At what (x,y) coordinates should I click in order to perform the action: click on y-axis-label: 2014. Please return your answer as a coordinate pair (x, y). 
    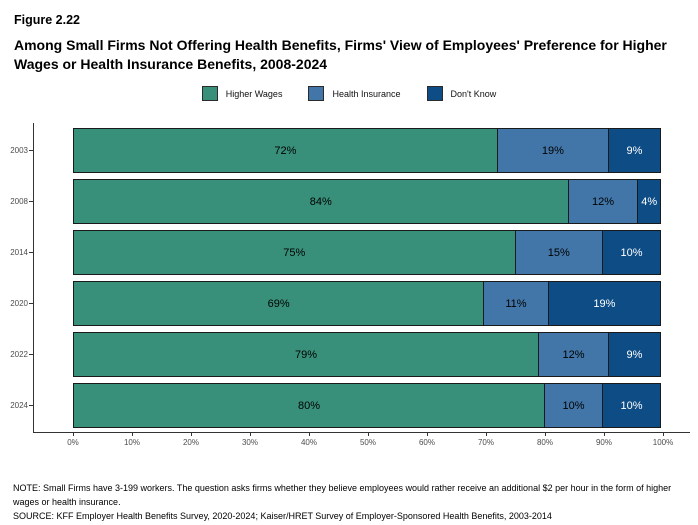
    Looking at the image, I should click on (19, 252).